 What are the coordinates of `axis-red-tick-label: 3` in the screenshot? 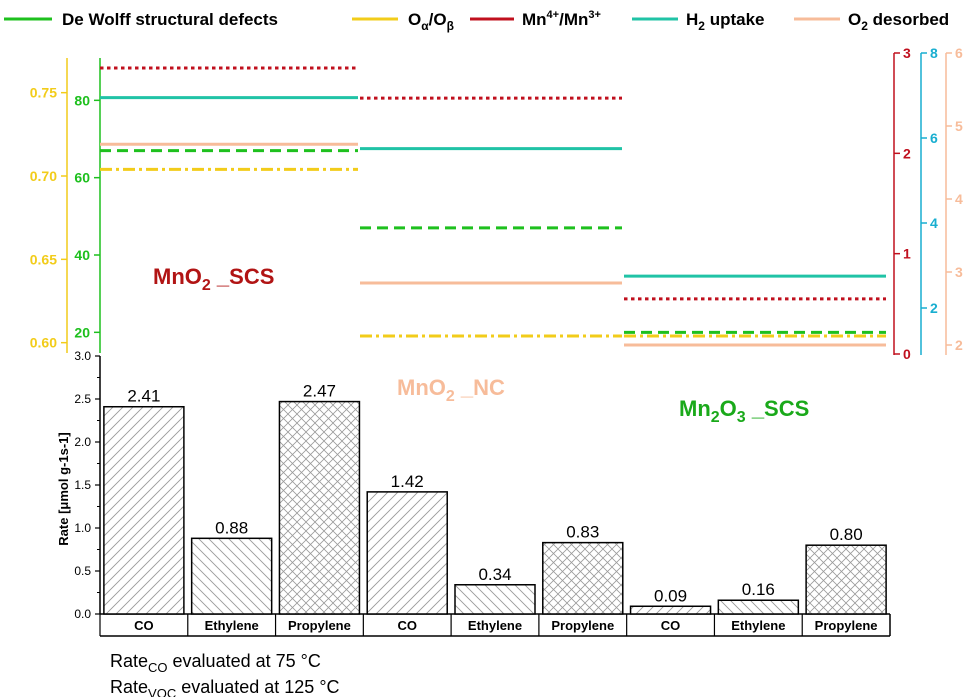 It's located at (907, 53).